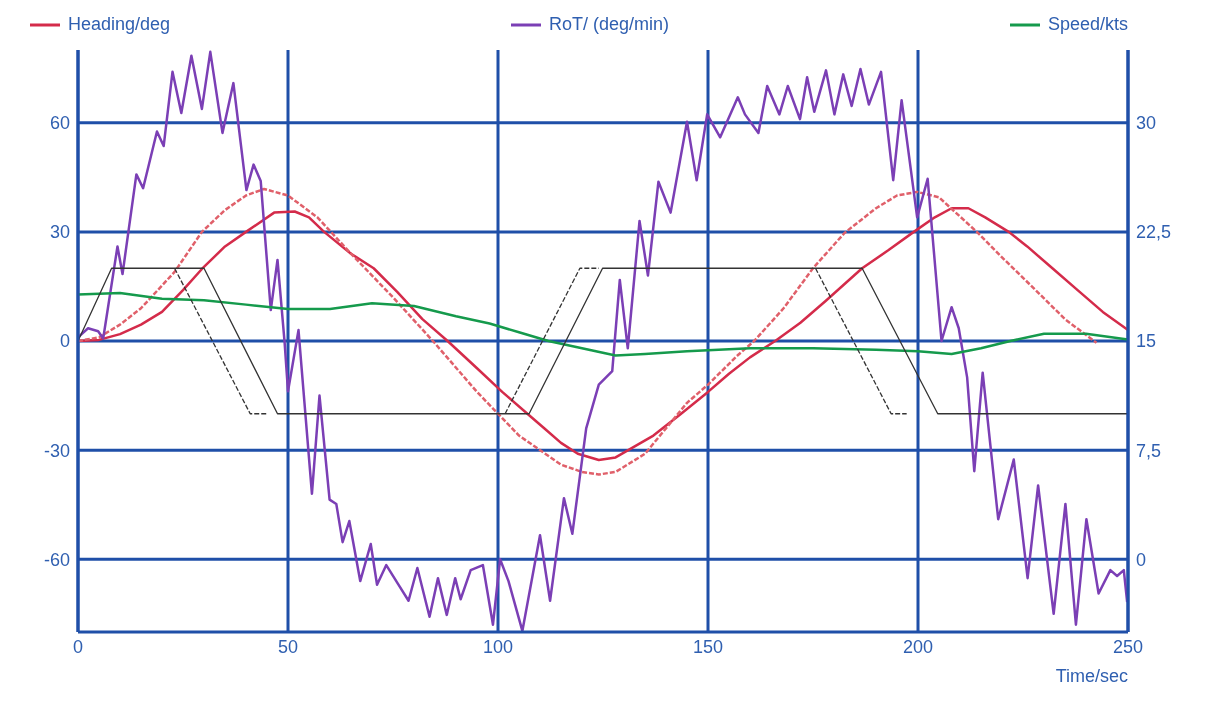  I want to click on y-tick-label: -30, so click(56, 450).